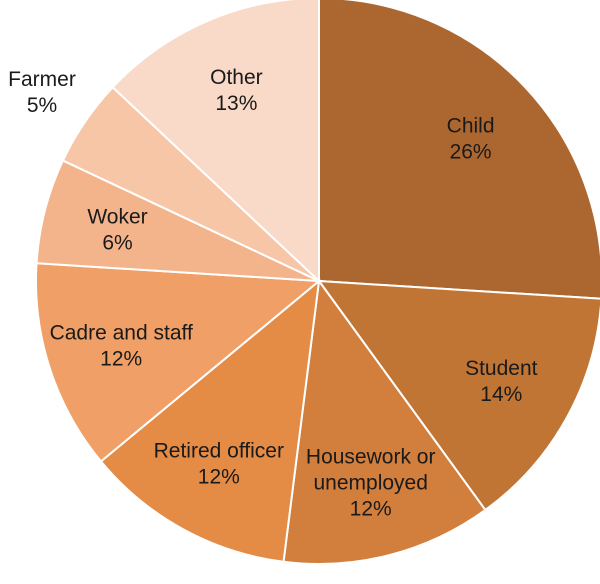  What do you see at coordinates (219, 450) in the screenshot?
I see `slice-name-retired-officer: Retired officer` at bounding box center [219, 450].